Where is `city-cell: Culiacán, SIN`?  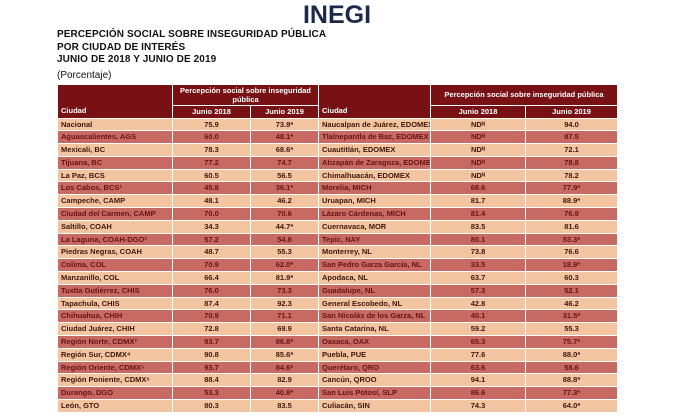
city-cell: Culiacán, SIN is located at coordinates (374, 406).